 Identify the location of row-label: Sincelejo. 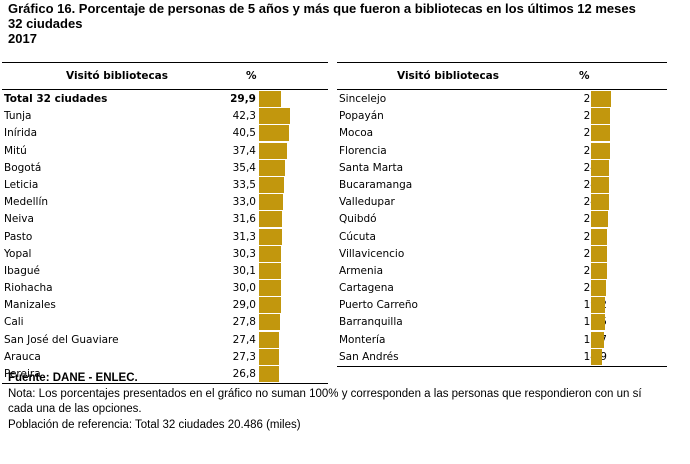
(363, 99).